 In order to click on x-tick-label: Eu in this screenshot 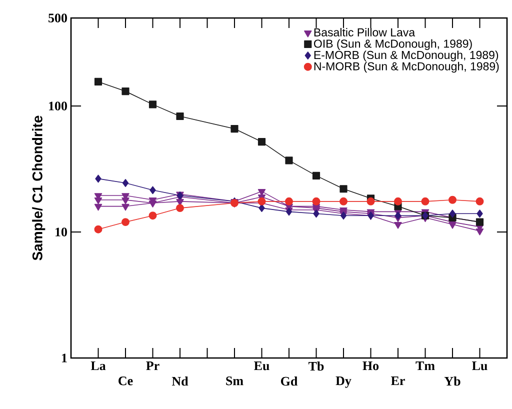, I will do `click(262, 366)`.